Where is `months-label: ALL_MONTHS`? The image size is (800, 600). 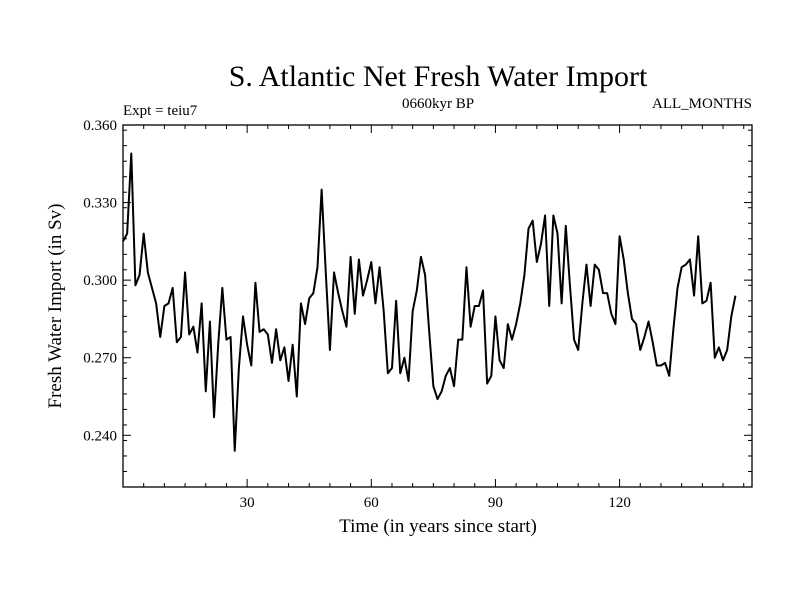
months-label: ALL_MONTHS is located at coordinates (702, 104).